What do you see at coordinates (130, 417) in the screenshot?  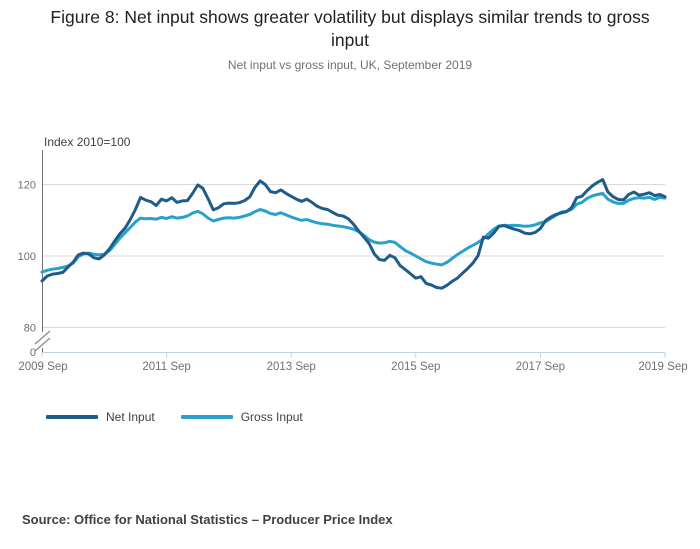 I see `legend-label-net-input: Net Input` at bounding box center [130, 417].